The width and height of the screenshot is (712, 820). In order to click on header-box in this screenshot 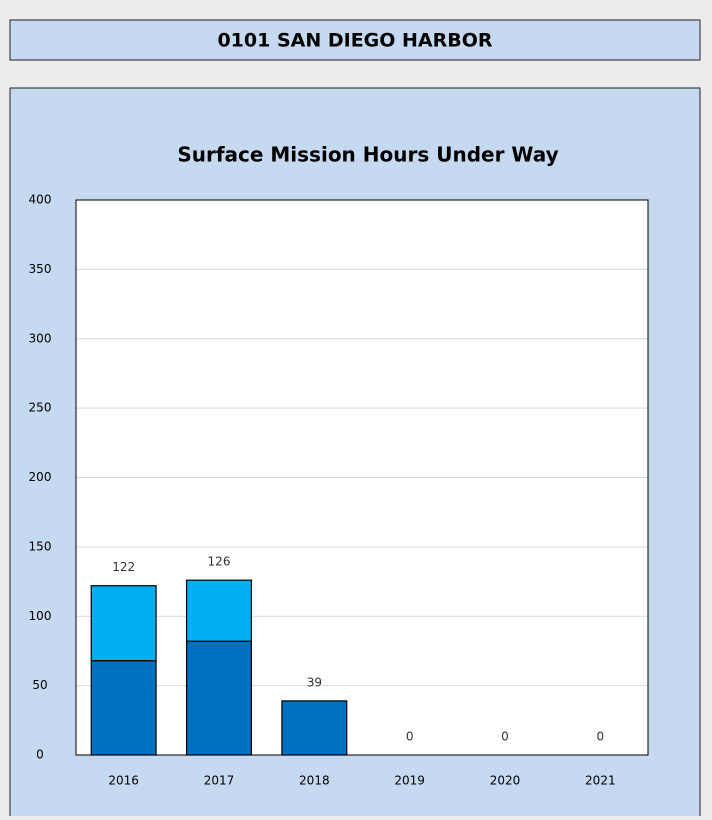, I will do `click(355, 40)`.